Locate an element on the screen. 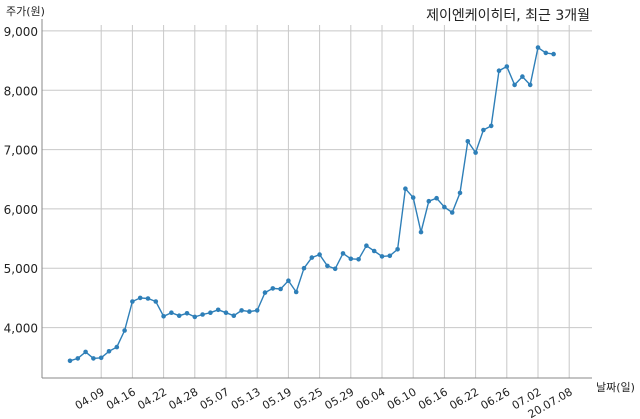  y-tick-label: 9,000 is located at coordinates (21, 32).